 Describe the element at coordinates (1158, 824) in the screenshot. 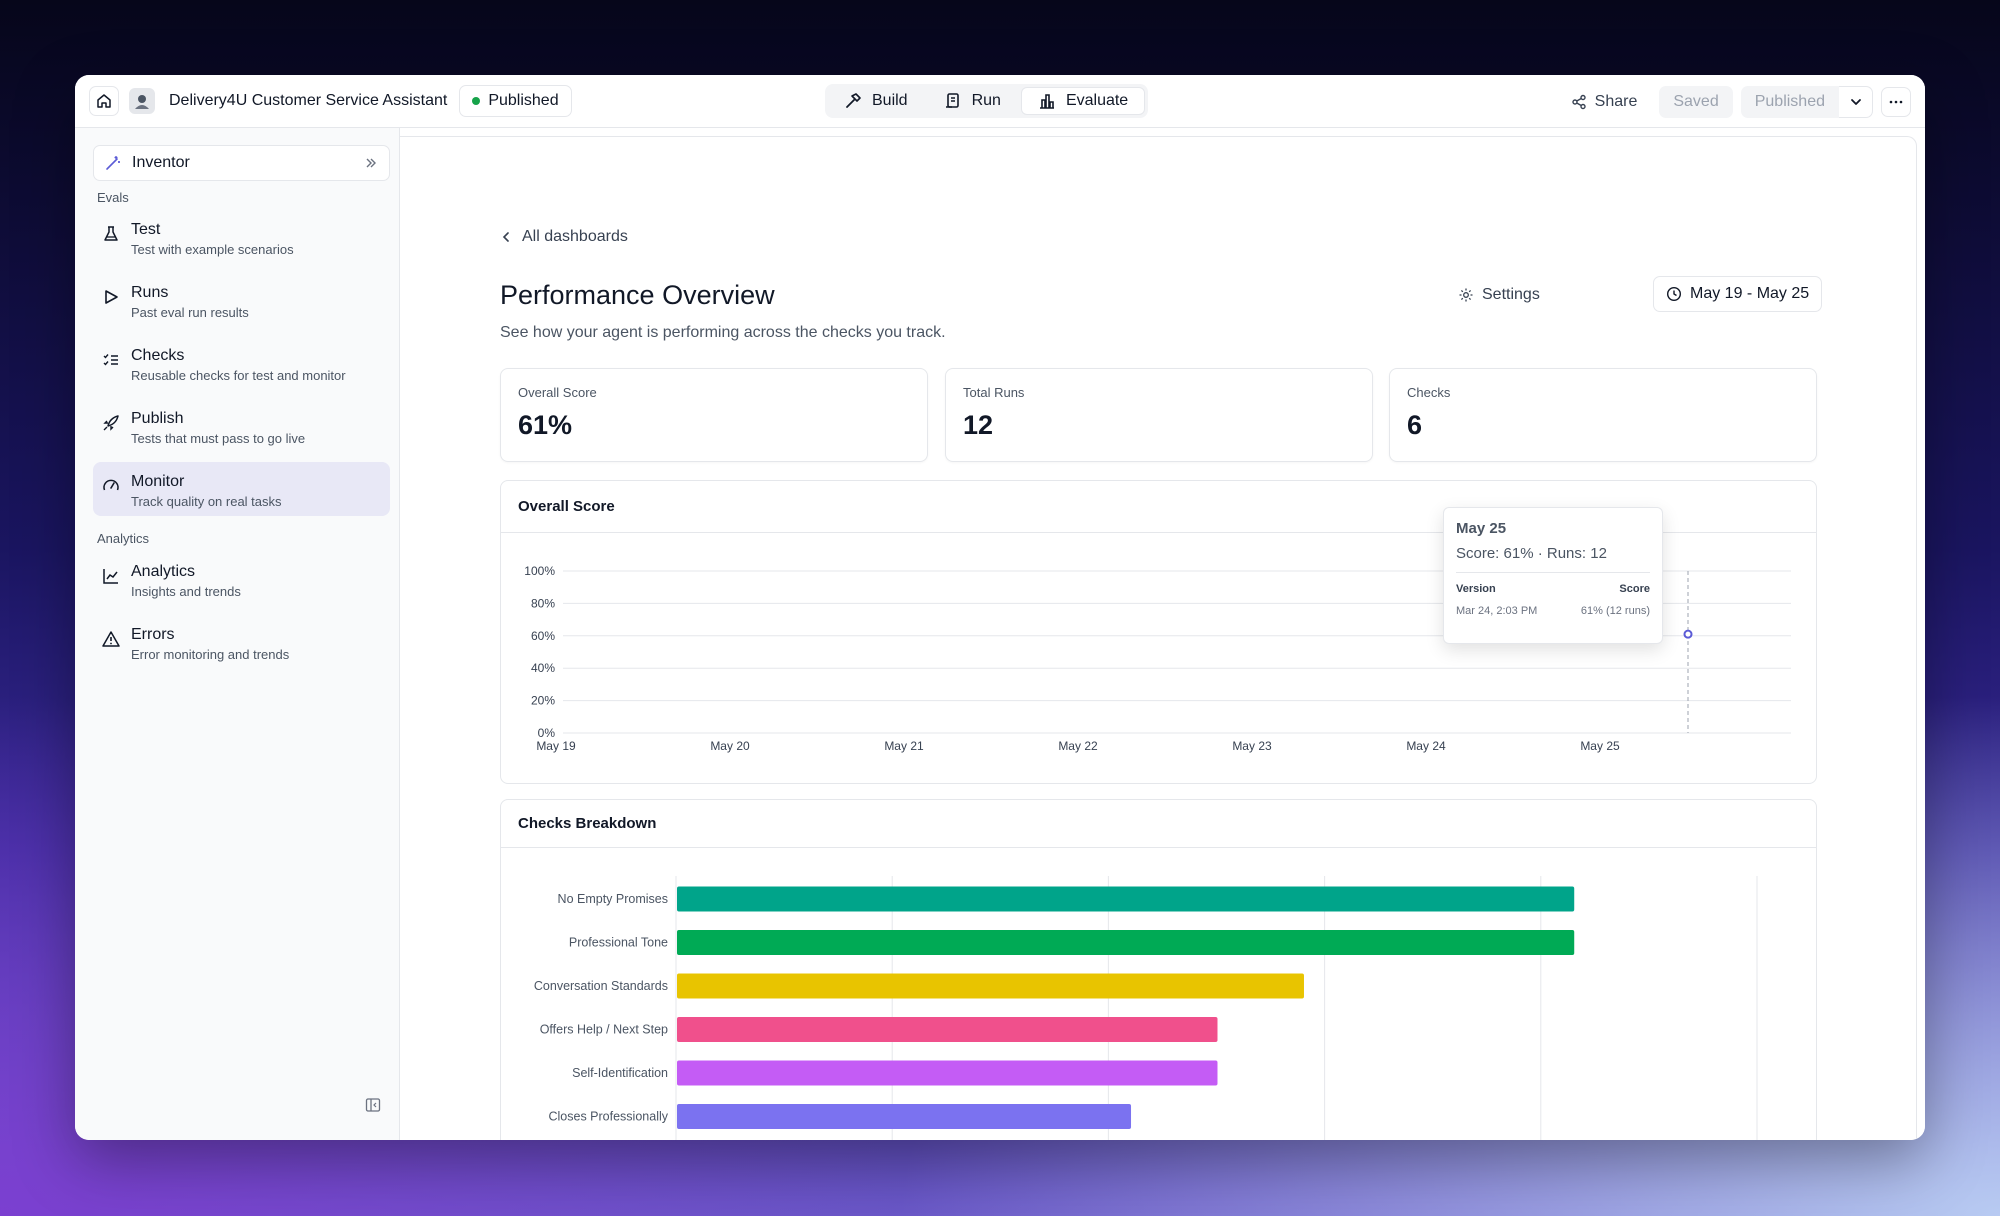

I see `checks-breakdown-card-title: Checks Breakdown` at that location.